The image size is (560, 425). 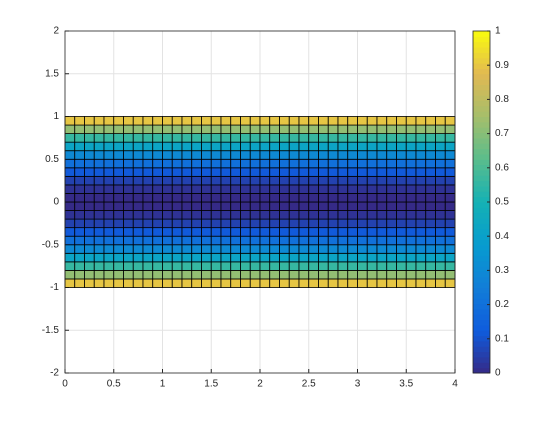 I want to click on x-tick-label: 0.5, so click(x=114, y=384).